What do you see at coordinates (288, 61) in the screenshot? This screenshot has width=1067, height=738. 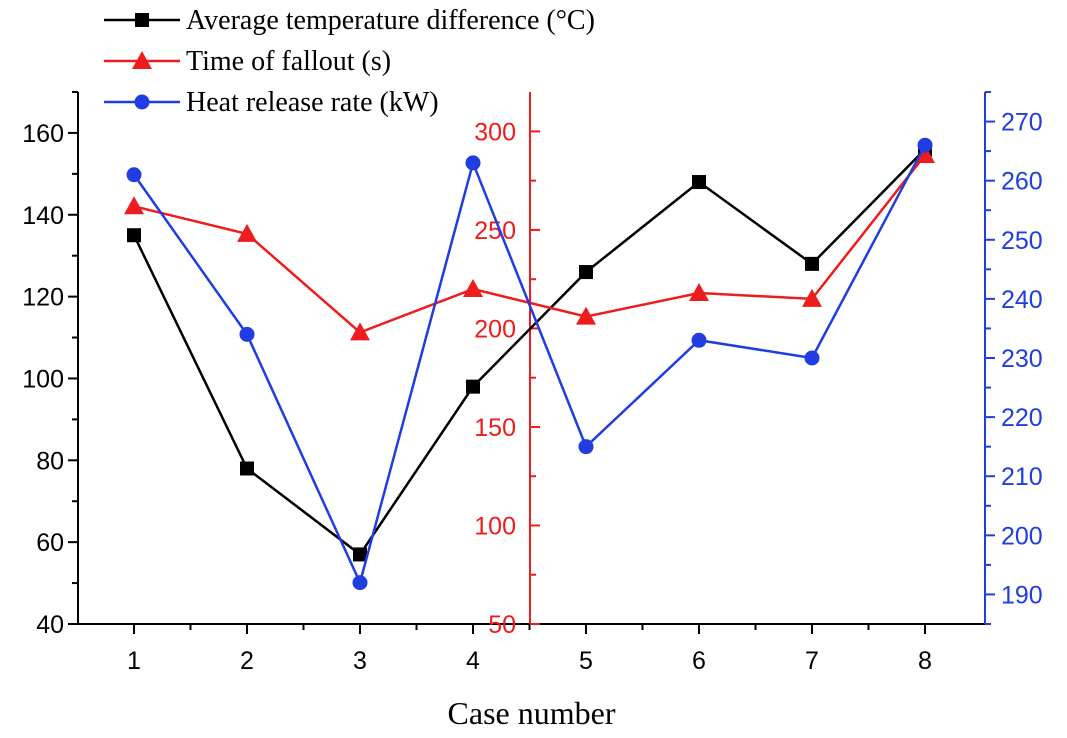 I see `legend-label: Time of fallout (s)` at bounding box center [288, 61].